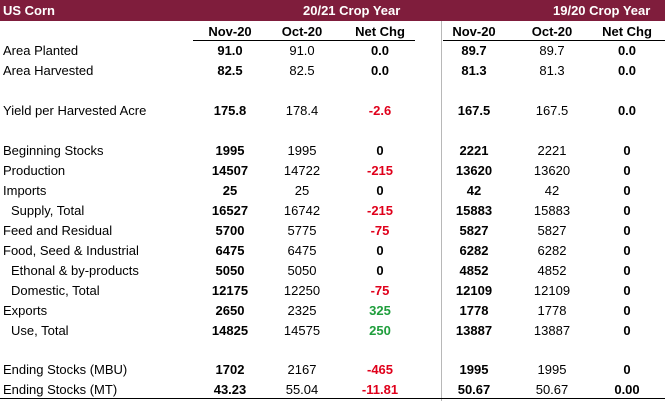 Image resolution: width=665 pixels, height=401 pixels. I want to click on header-underline-previous, so click(554, 40).